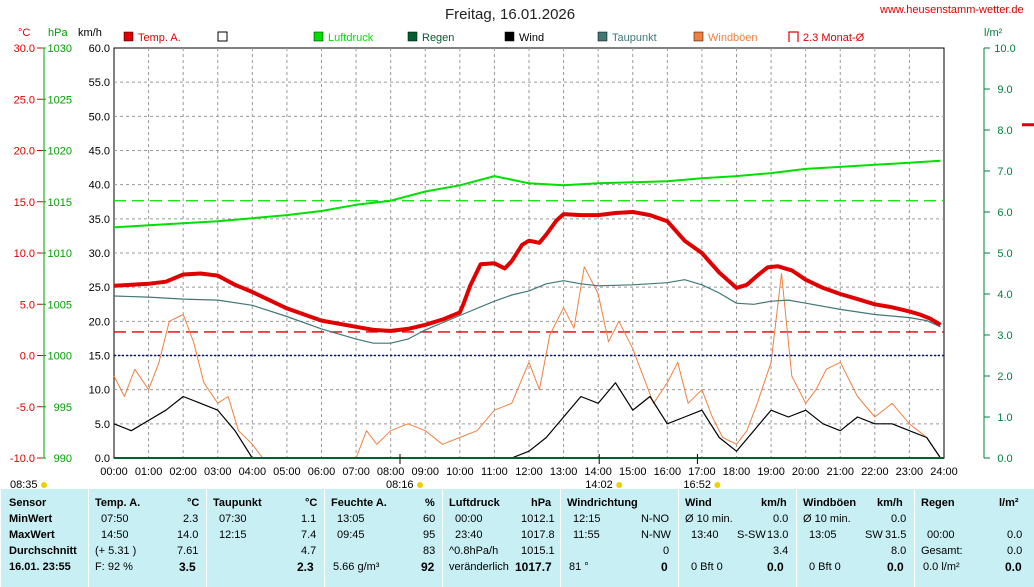 Image resolution: width=1034 pixels, height=587 pixels. I want to click on x-tick-label: 14:00, so click(598, 472).